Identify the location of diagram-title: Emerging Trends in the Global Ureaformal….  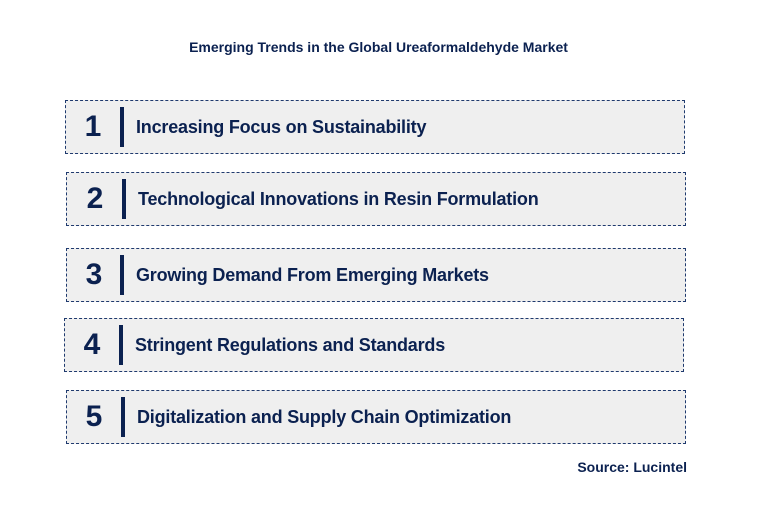
(378, 47).